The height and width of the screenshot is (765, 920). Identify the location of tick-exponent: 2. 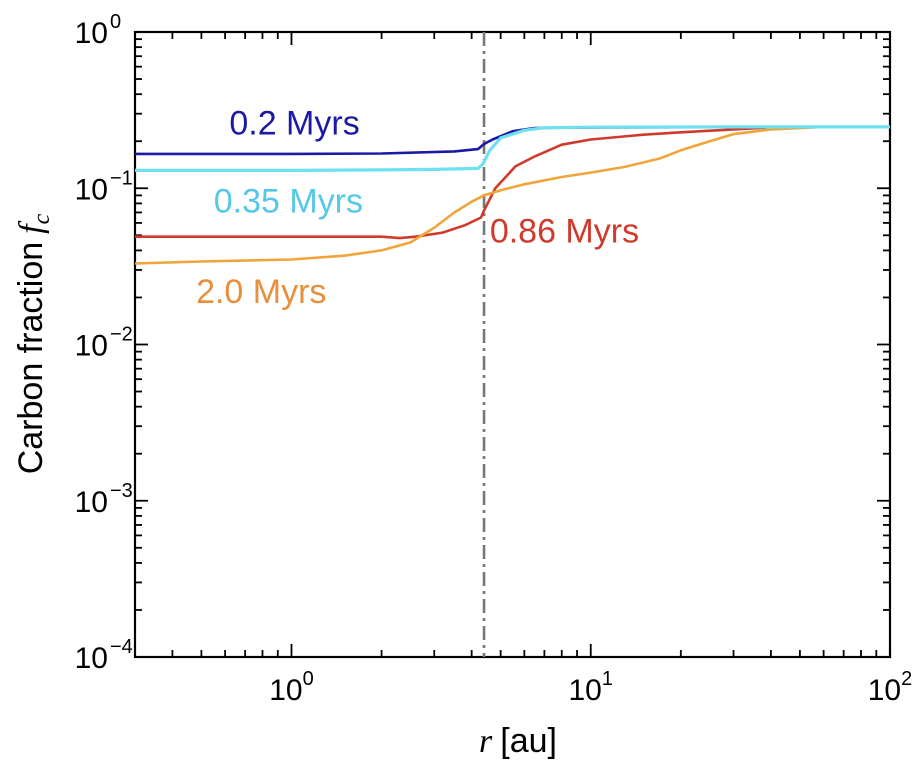
(906, 679).